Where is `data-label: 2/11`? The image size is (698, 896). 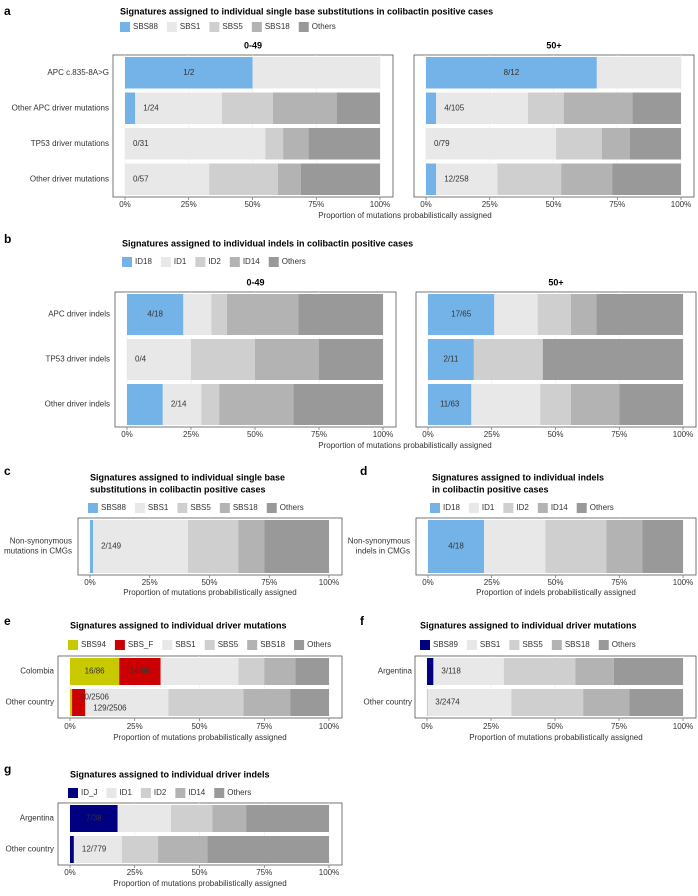
data-label: 2/11 is located at coordinates (451, 359).